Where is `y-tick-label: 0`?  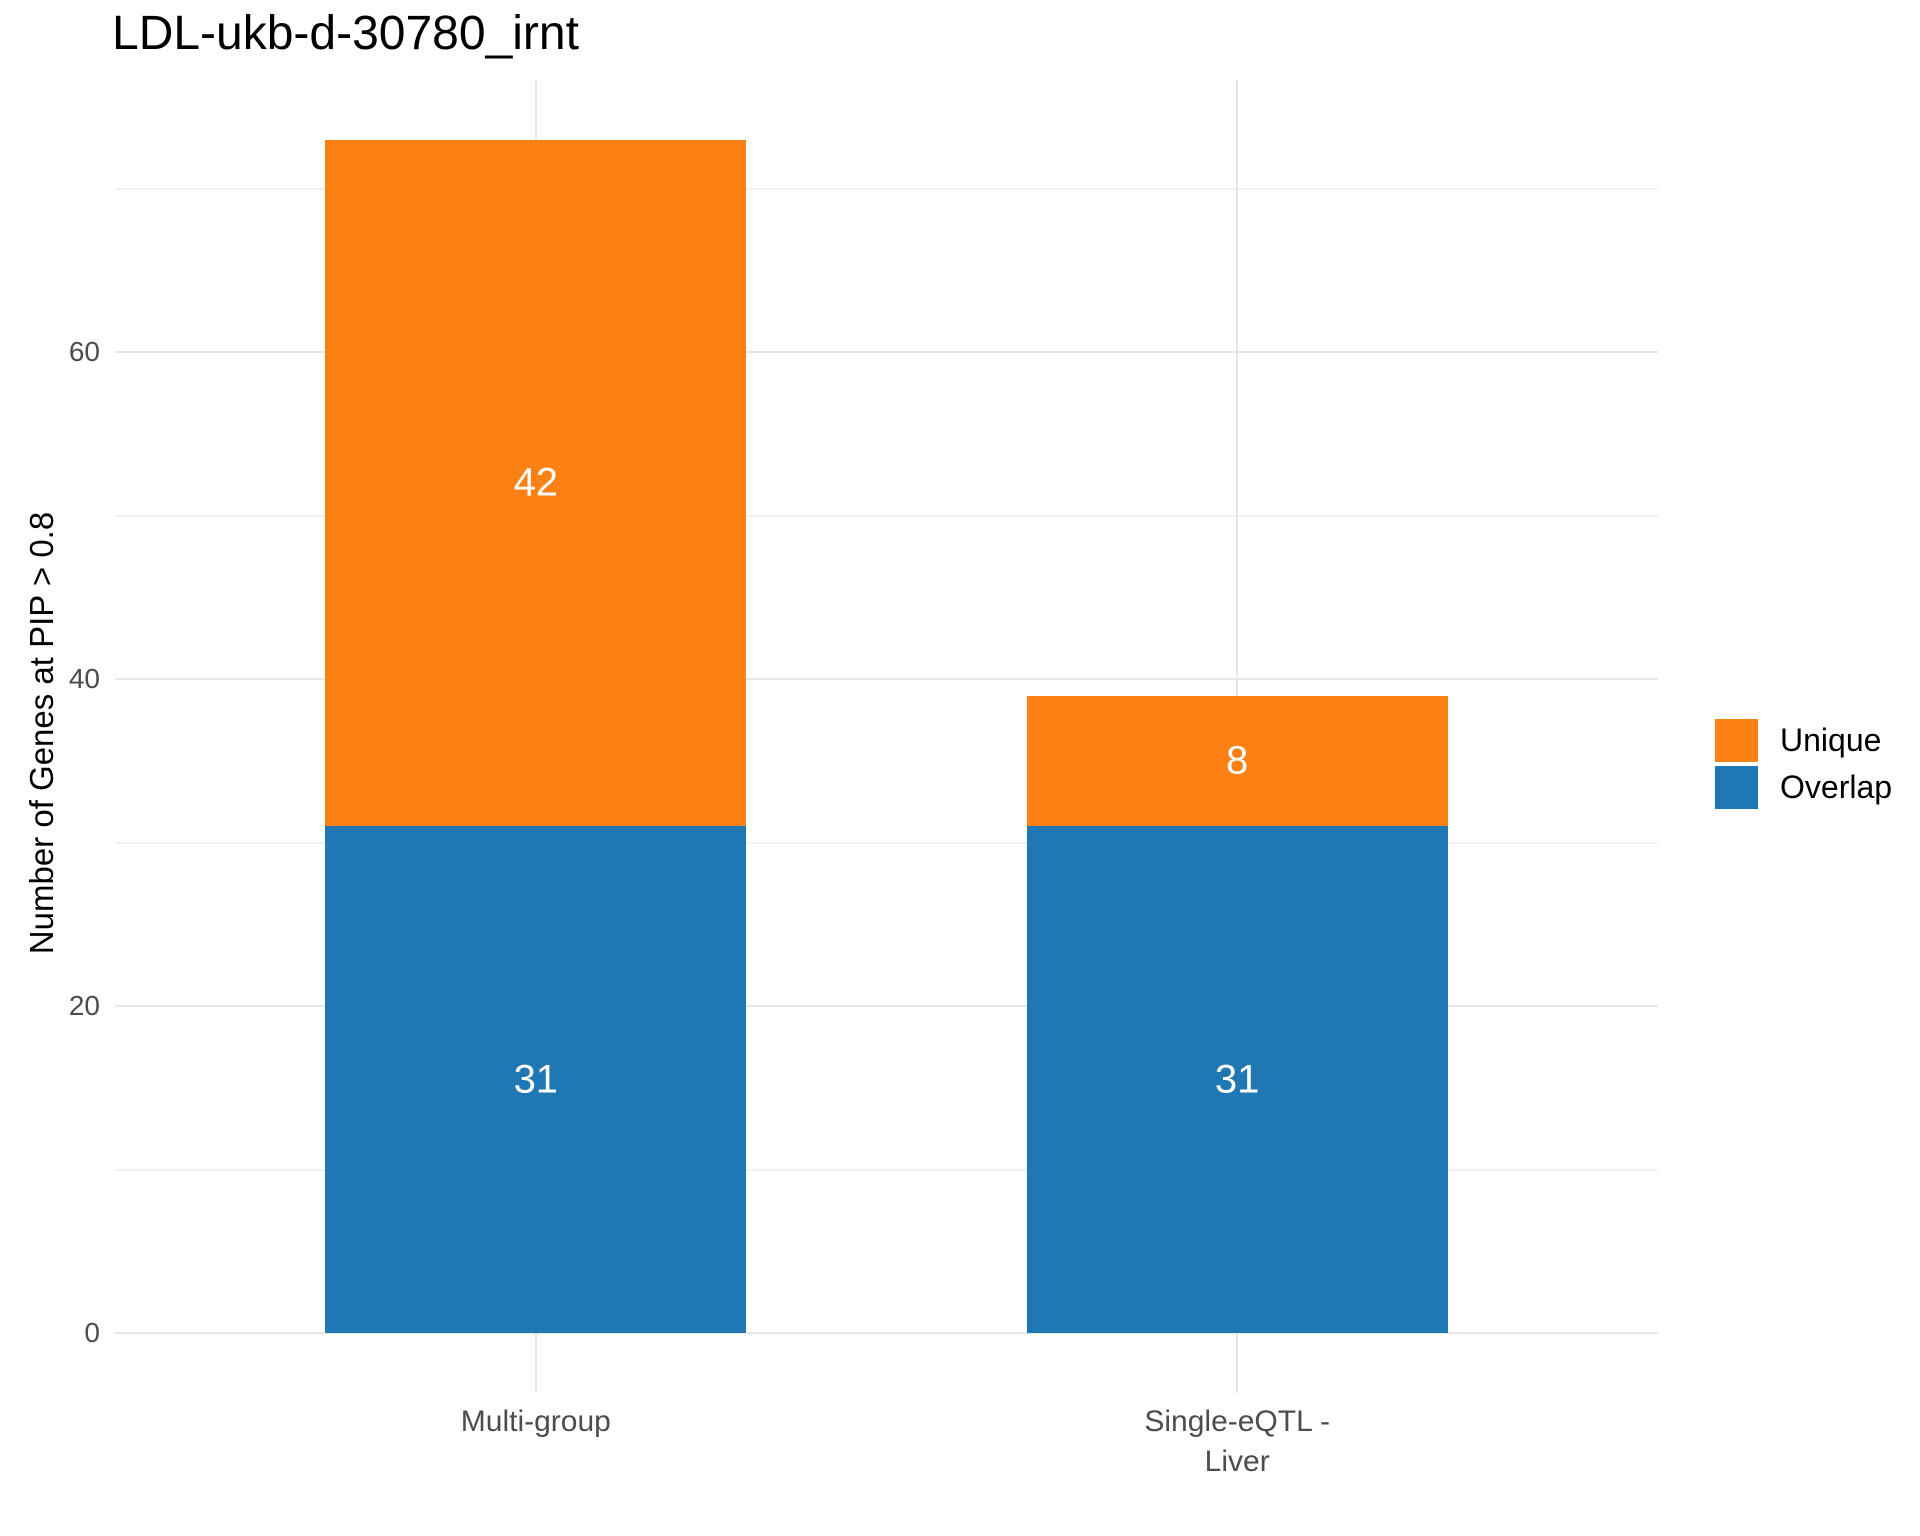
y-tick-label: 0 is located at coordinates (92, 1333).